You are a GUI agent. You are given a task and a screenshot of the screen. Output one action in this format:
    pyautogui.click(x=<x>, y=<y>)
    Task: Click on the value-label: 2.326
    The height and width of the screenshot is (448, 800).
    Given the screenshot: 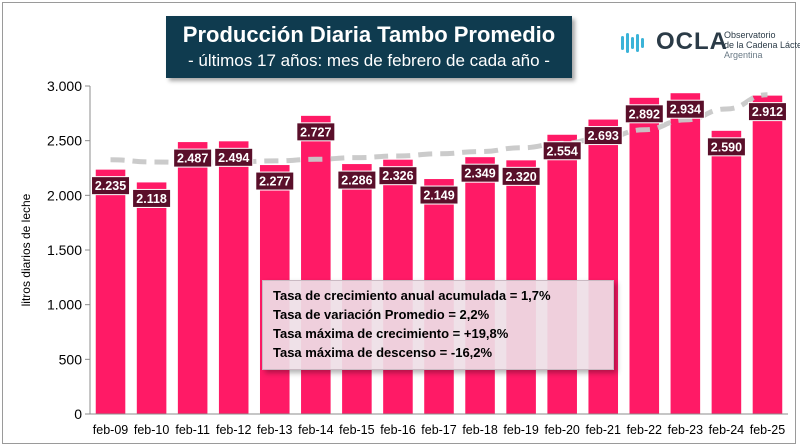 What is the action you would take?
    pyautogui.click(x=397, y=176)
    